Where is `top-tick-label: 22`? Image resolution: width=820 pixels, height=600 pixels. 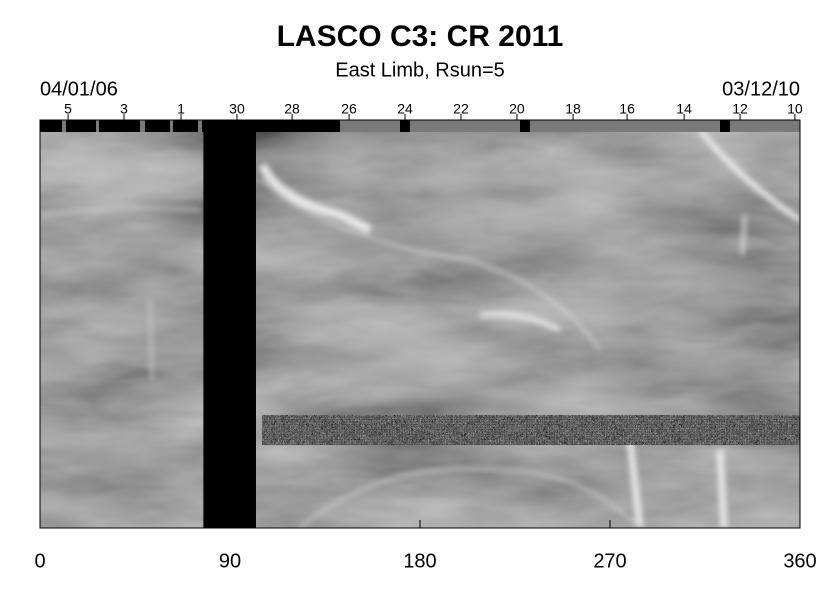 top-tick-label: 22 is located at coordinates (461, 109).